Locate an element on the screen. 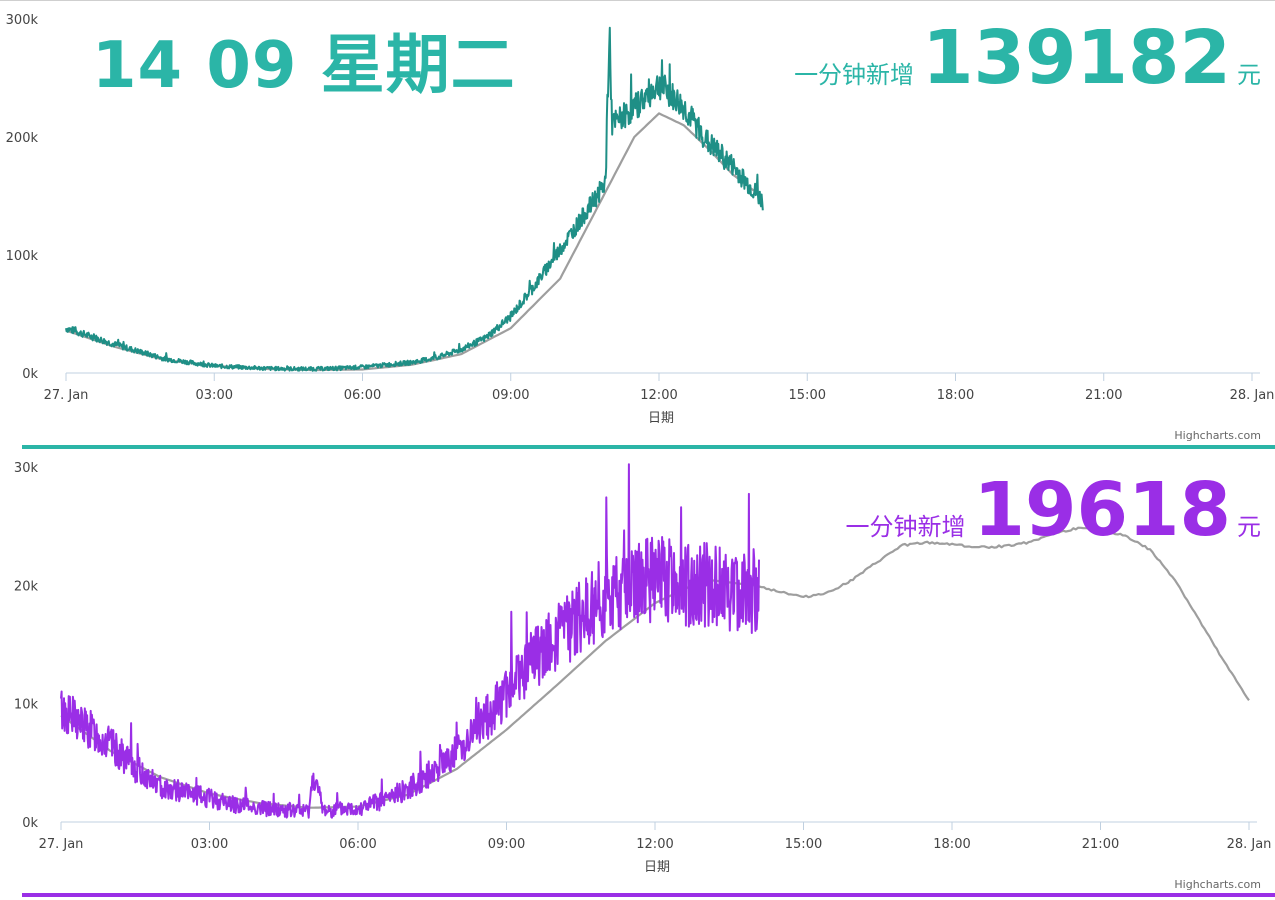  top-counter: 一分钟新增 139182 元 is located at coordinates (1027, 58).